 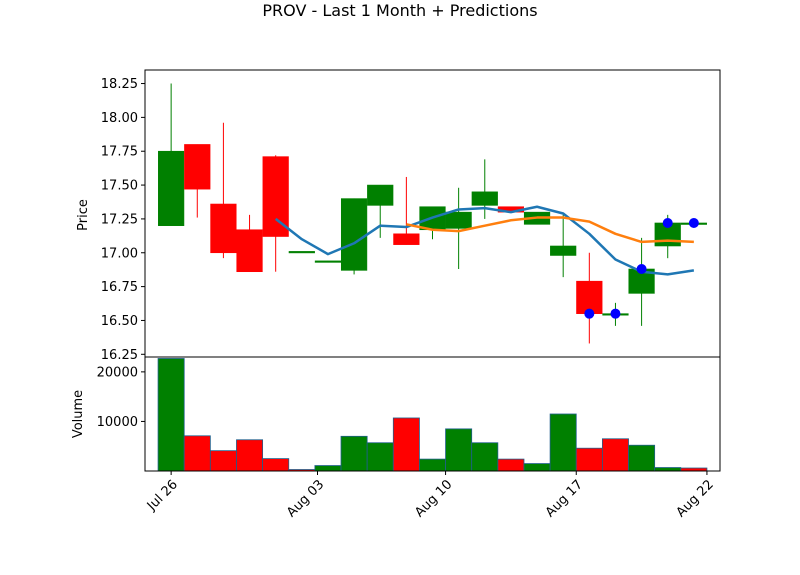 I want to click on price-tick-label: 18.25, so click(x=119, y=84).